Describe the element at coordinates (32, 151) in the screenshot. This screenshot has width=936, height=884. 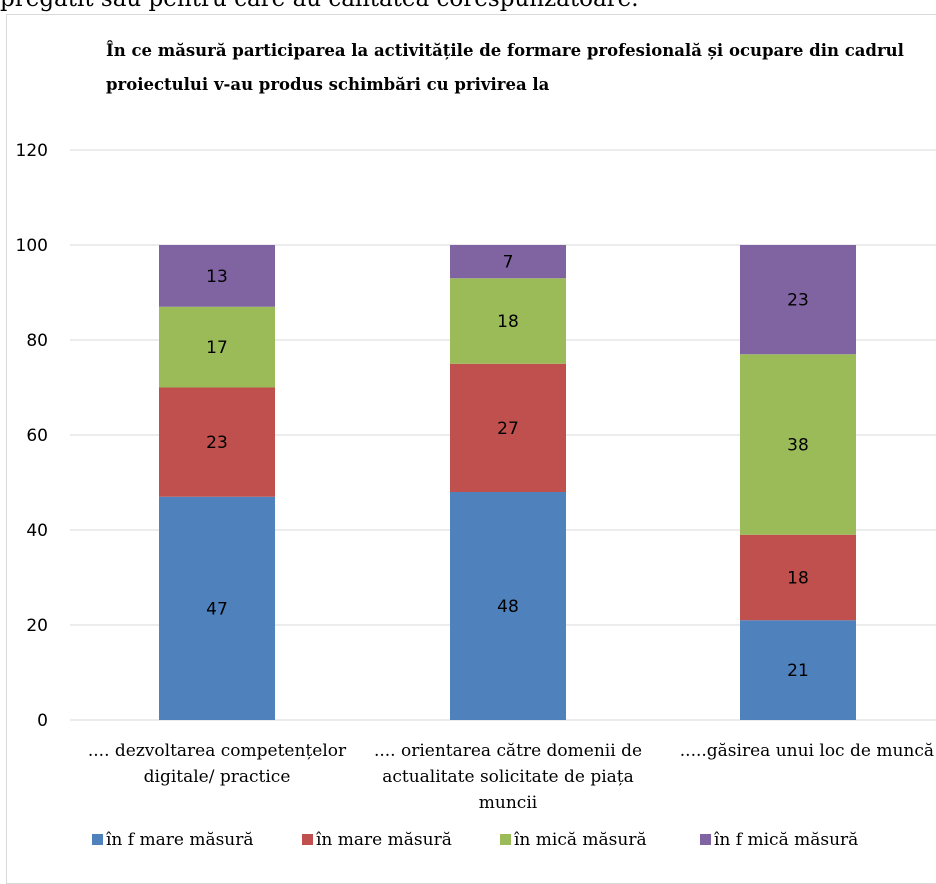
I see `y-tick-label: 120` at that location.